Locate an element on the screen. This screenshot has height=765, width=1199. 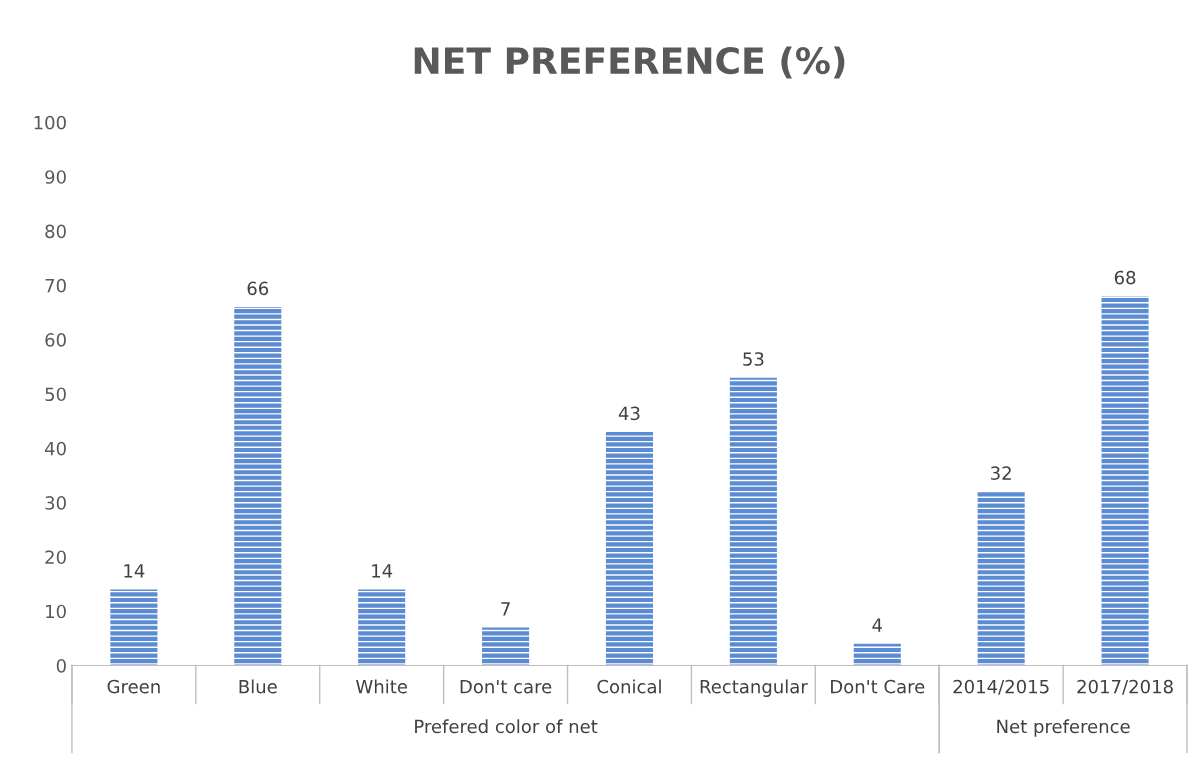
text: Net preference is located at coordinates (1063, 728).